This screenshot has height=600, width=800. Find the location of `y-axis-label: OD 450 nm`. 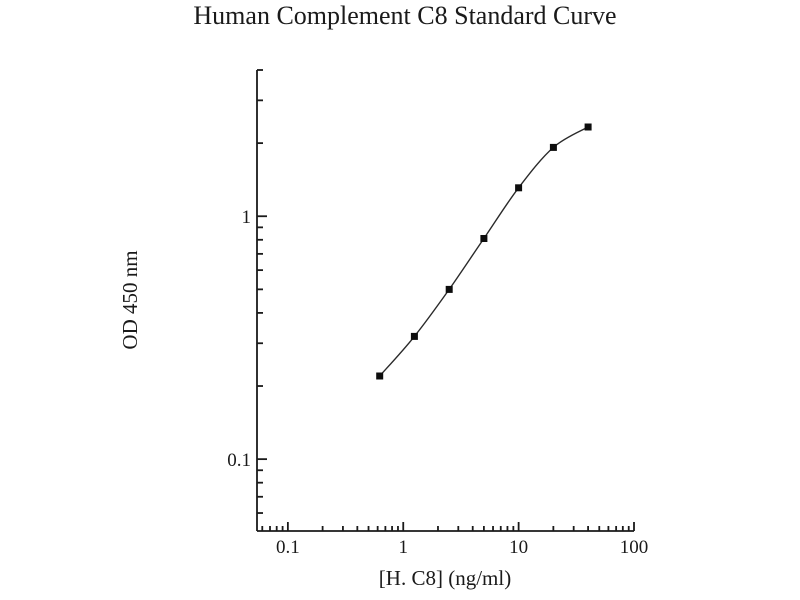

y-axis-label: OD 450 nm is located at coordinates (130, 299).